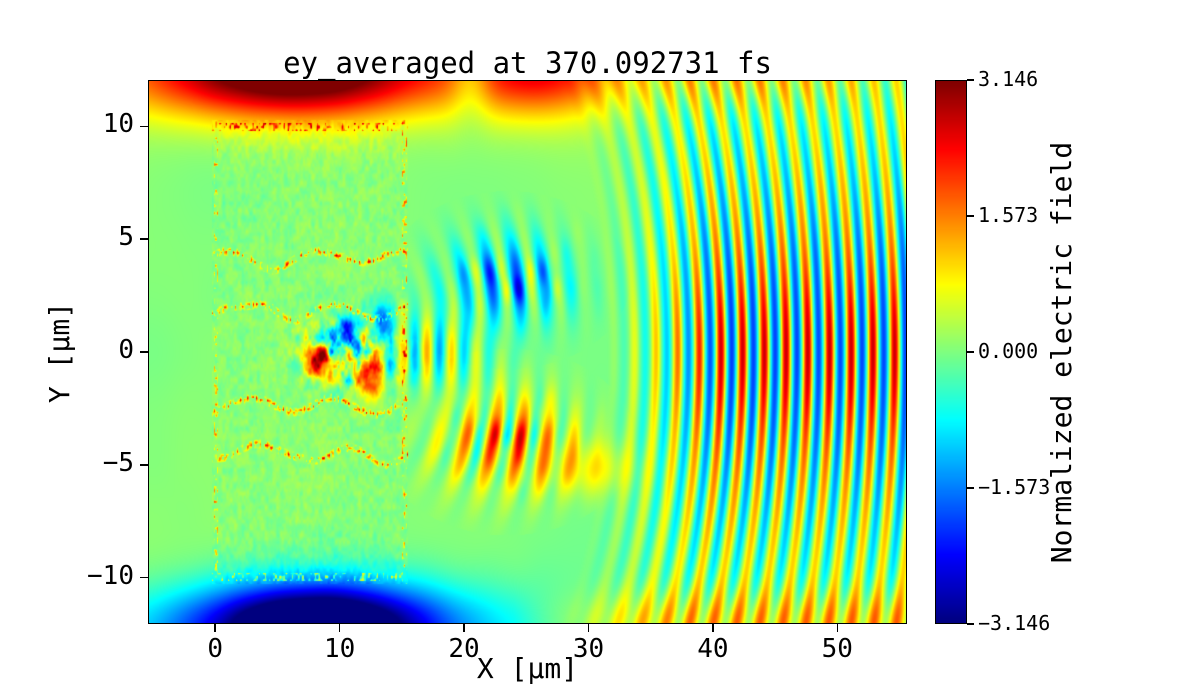  What do you see at coordinates (527, 668) in the screenshot?
I see `x-axis-label: X [μm]` at bounding box center [527, 668].